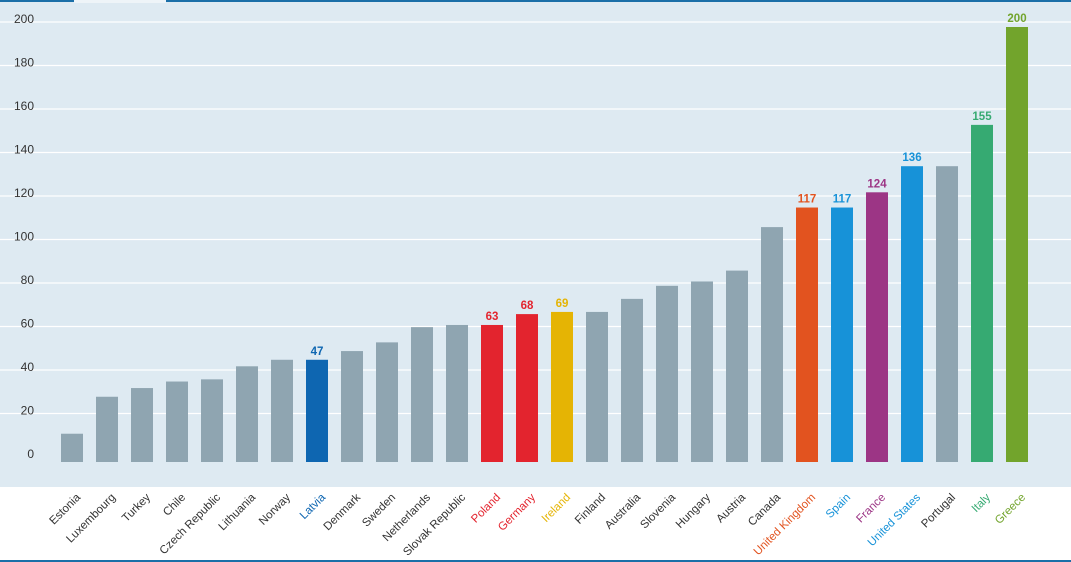 This screenshot has height=562, width=1071. I want to click on top-tab-highlight, so click(120, 1).